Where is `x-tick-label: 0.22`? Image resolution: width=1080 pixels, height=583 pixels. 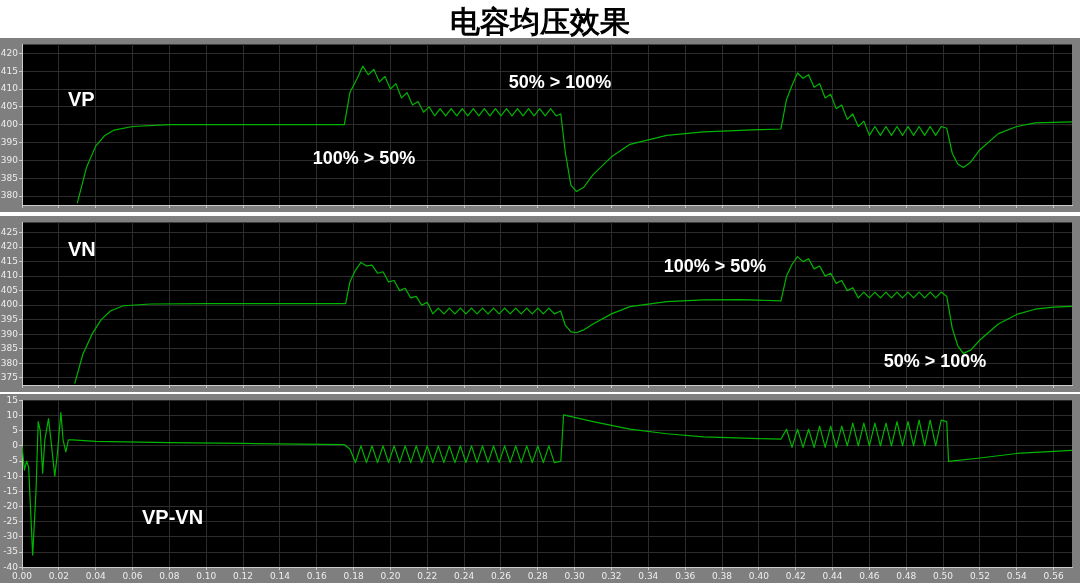 x-tick-label: 0.22 is located at coordinates (427, 575).